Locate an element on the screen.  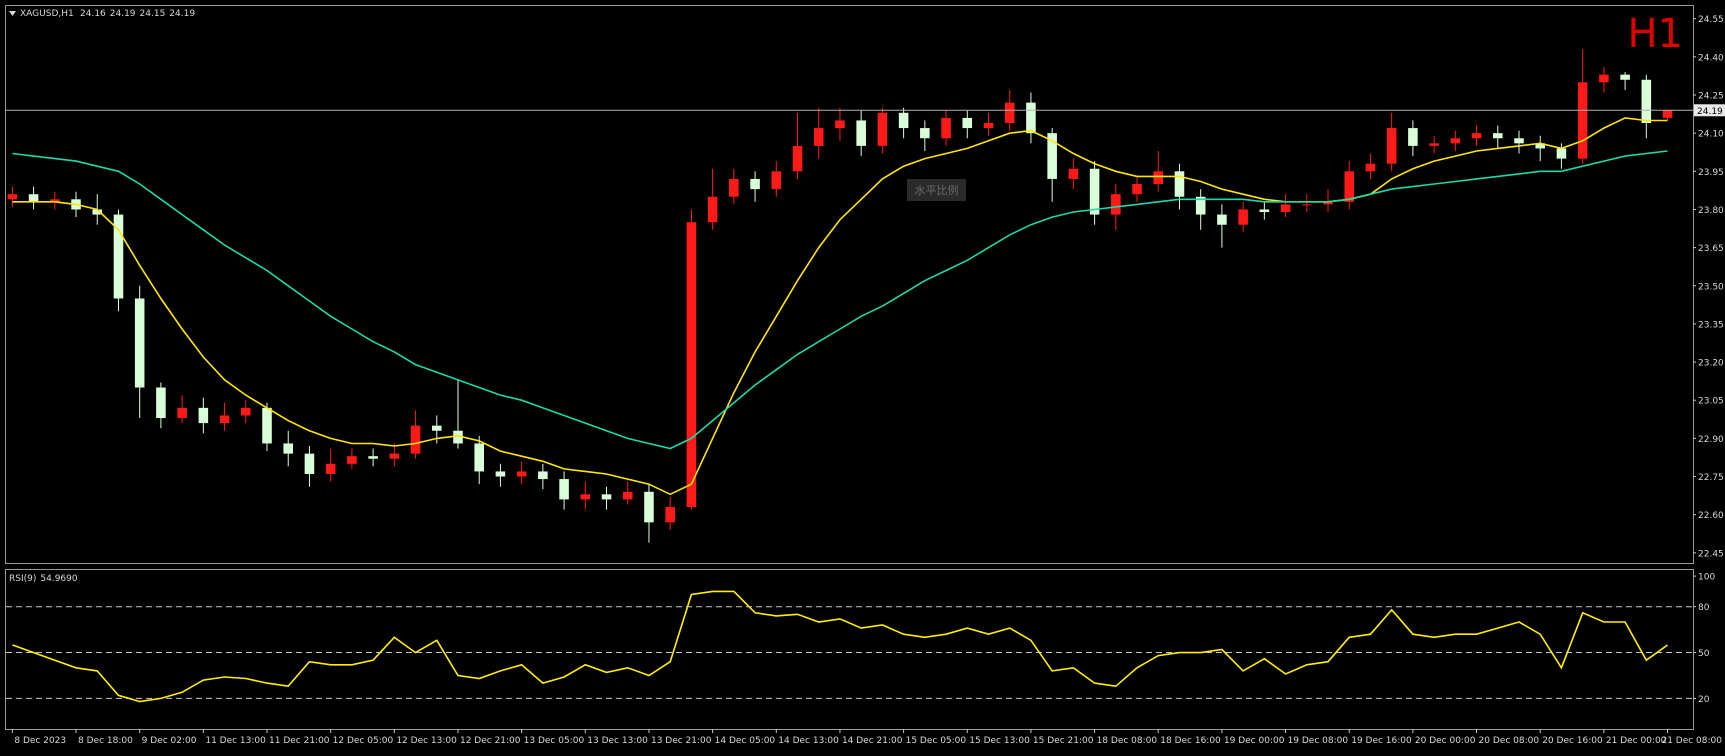
x-tick-label: 12 Dec 13:00 is located at coordinates (426, 741).